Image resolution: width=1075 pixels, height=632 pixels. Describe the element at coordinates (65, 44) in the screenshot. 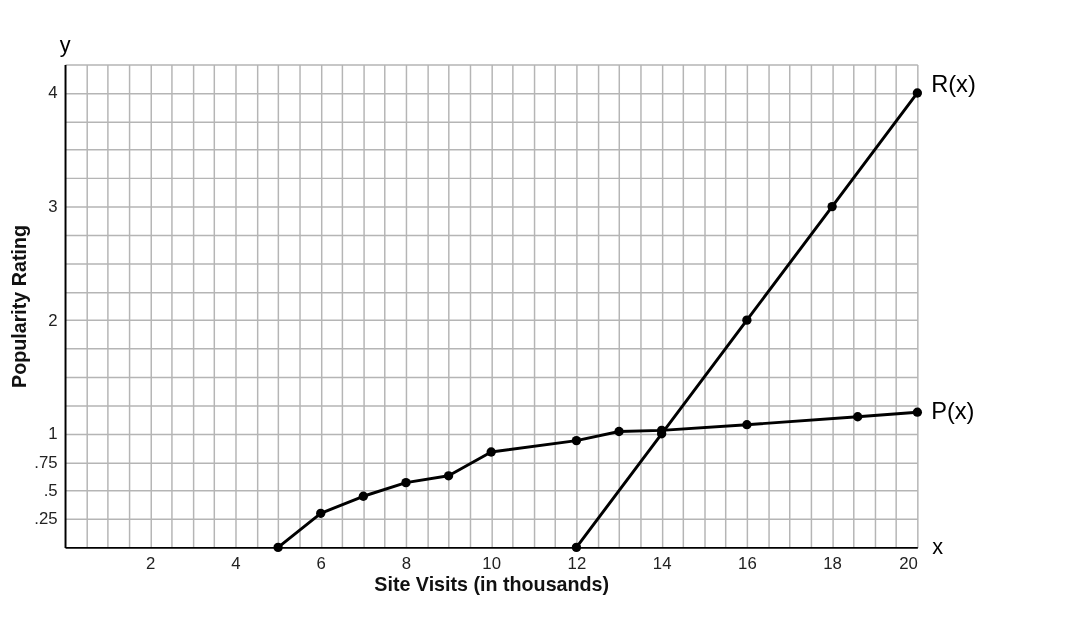

I see `text: y` at that location.